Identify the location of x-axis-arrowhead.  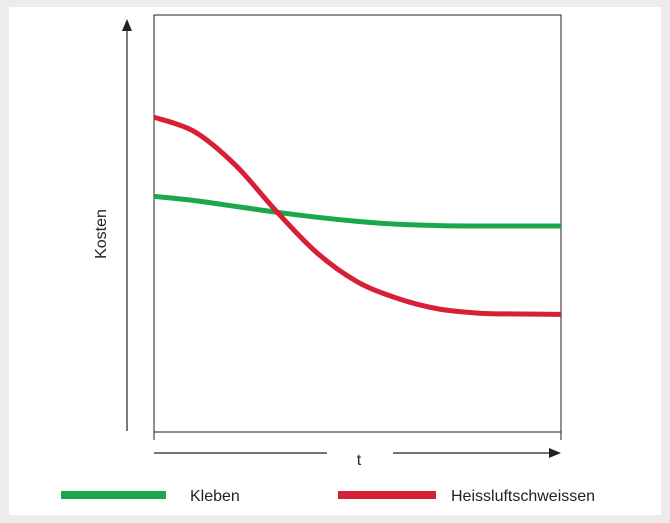
(555, 453).